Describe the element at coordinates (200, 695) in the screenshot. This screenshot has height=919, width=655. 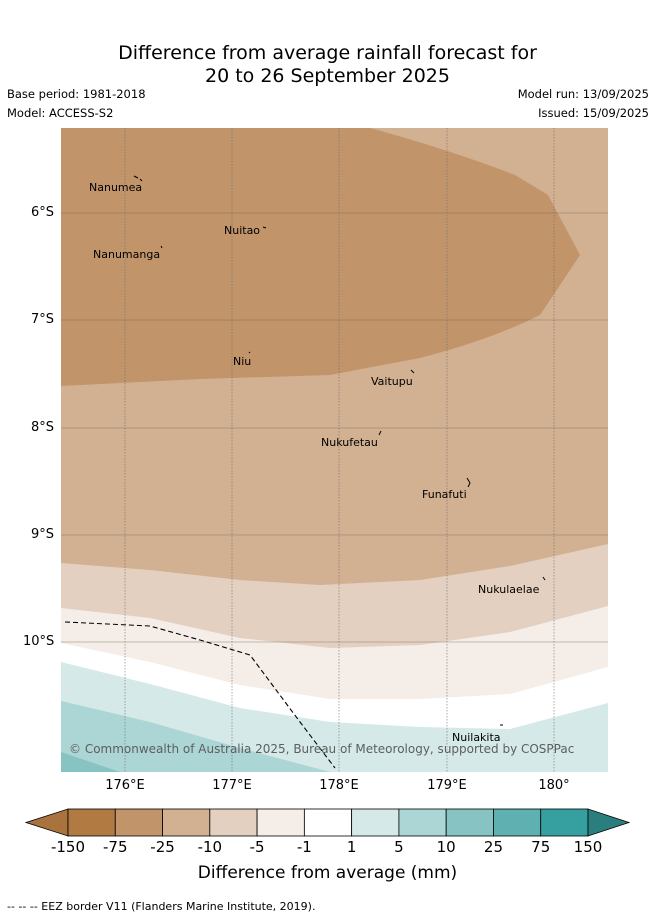
I see `eez-border` at that location.